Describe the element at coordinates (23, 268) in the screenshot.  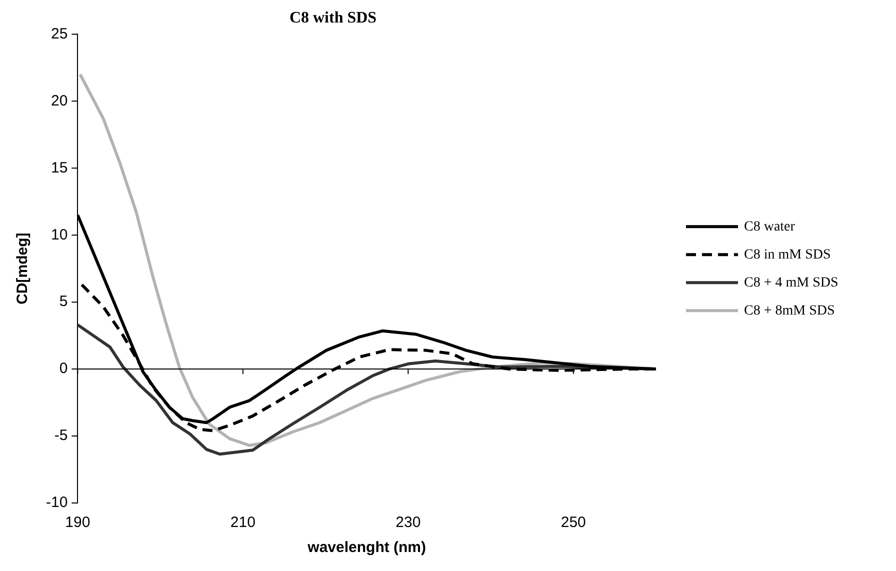
I see `y-axis-title: CD[mdeg]` at that location.